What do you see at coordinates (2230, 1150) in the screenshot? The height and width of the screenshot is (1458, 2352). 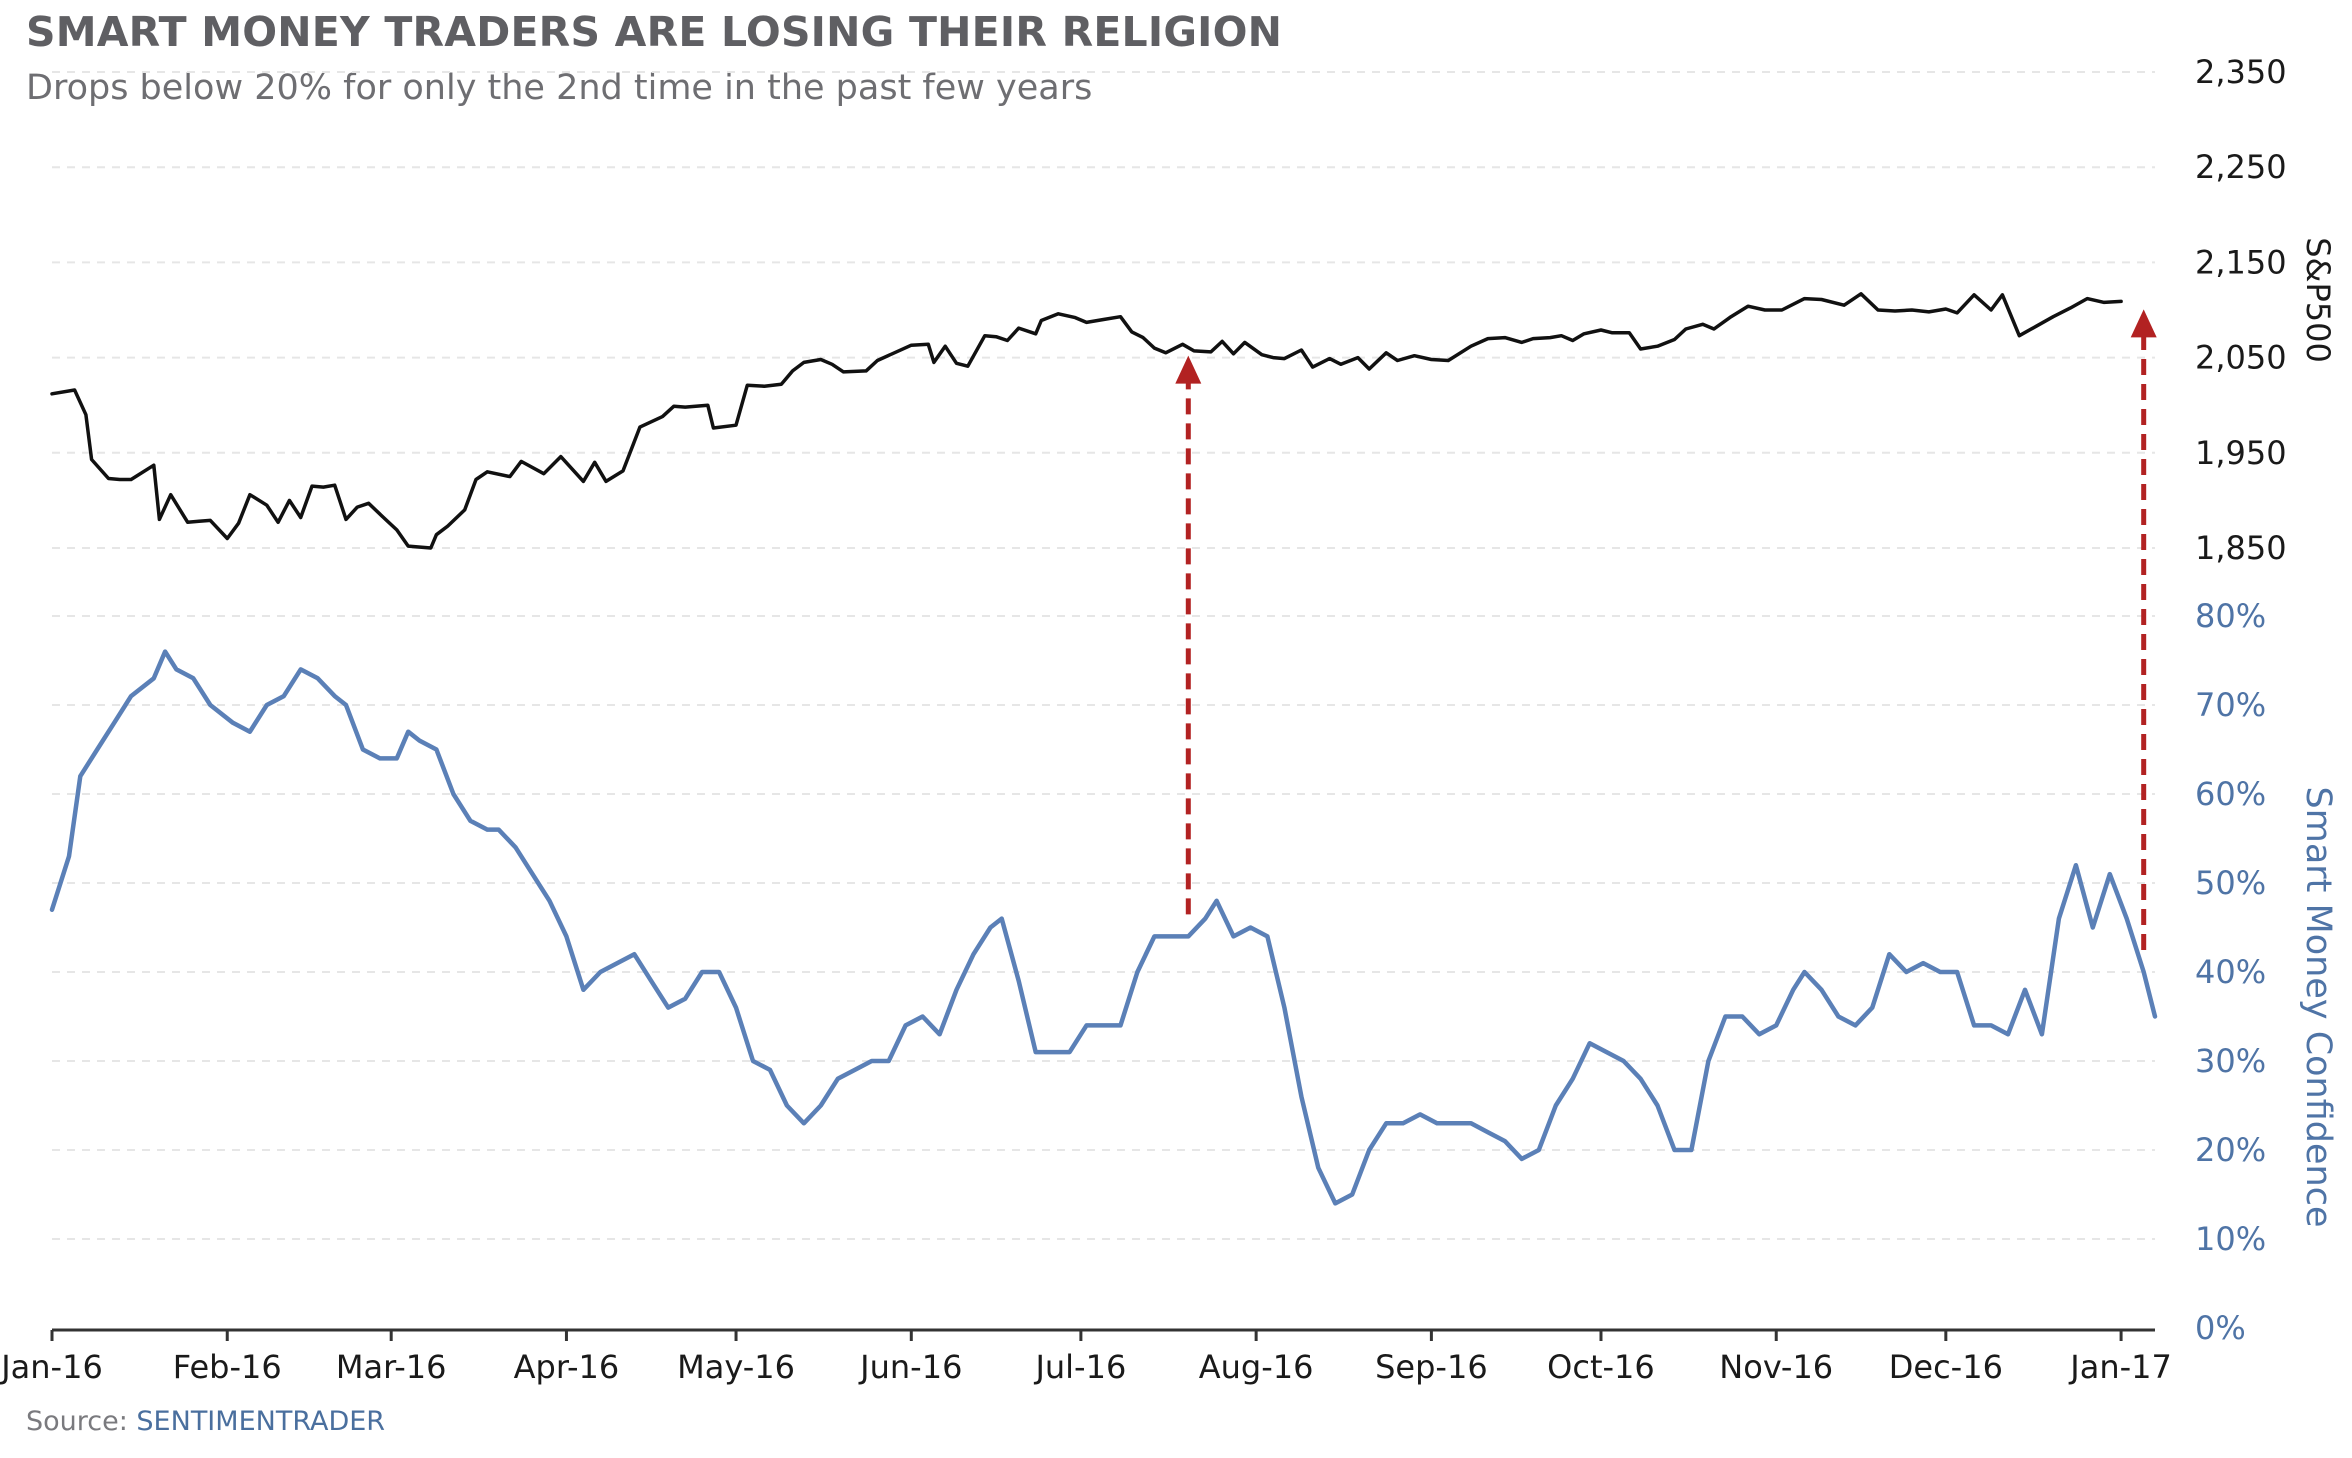 I see `confidence-tick-label: 20%` at bounding box center [2230, 1150].